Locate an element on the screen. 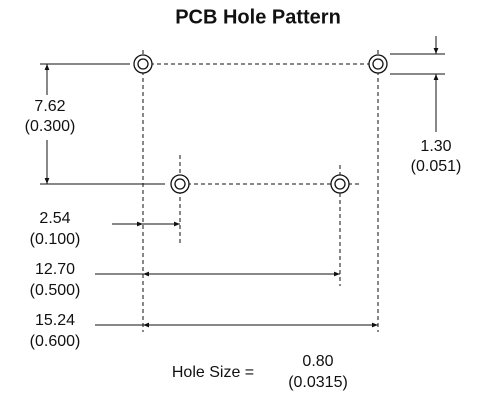 The height and width of the screenshot is (402, 483). dim-inch: (0.051) is located at coordinates (436, 166).